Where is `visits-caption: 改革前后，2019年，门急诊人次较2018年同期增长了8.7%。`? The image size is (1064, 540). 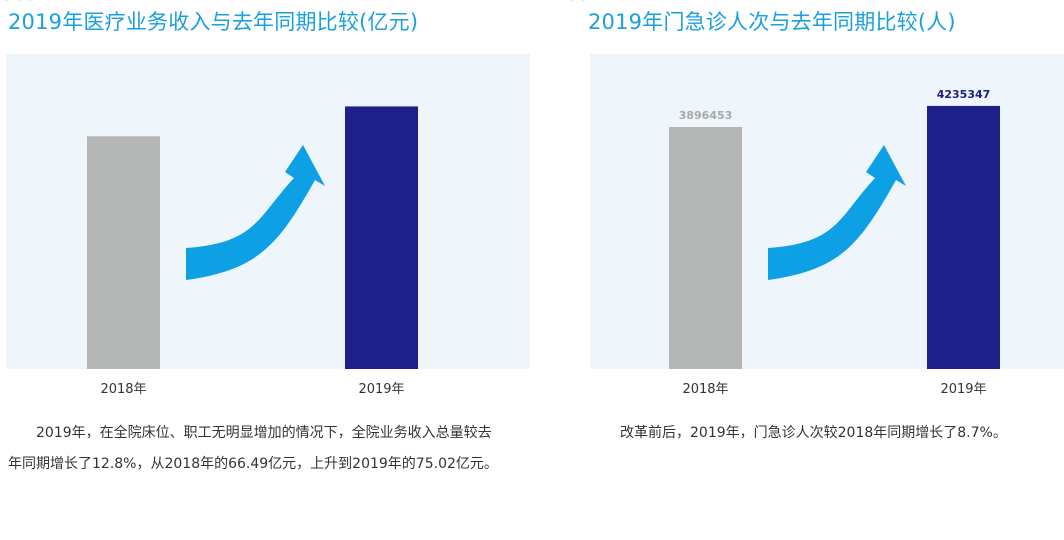 visits-caption: 改革前后，2019年，门急诊人次较2018年同期增长了8.7%。 is located at coordinates (813, 433).